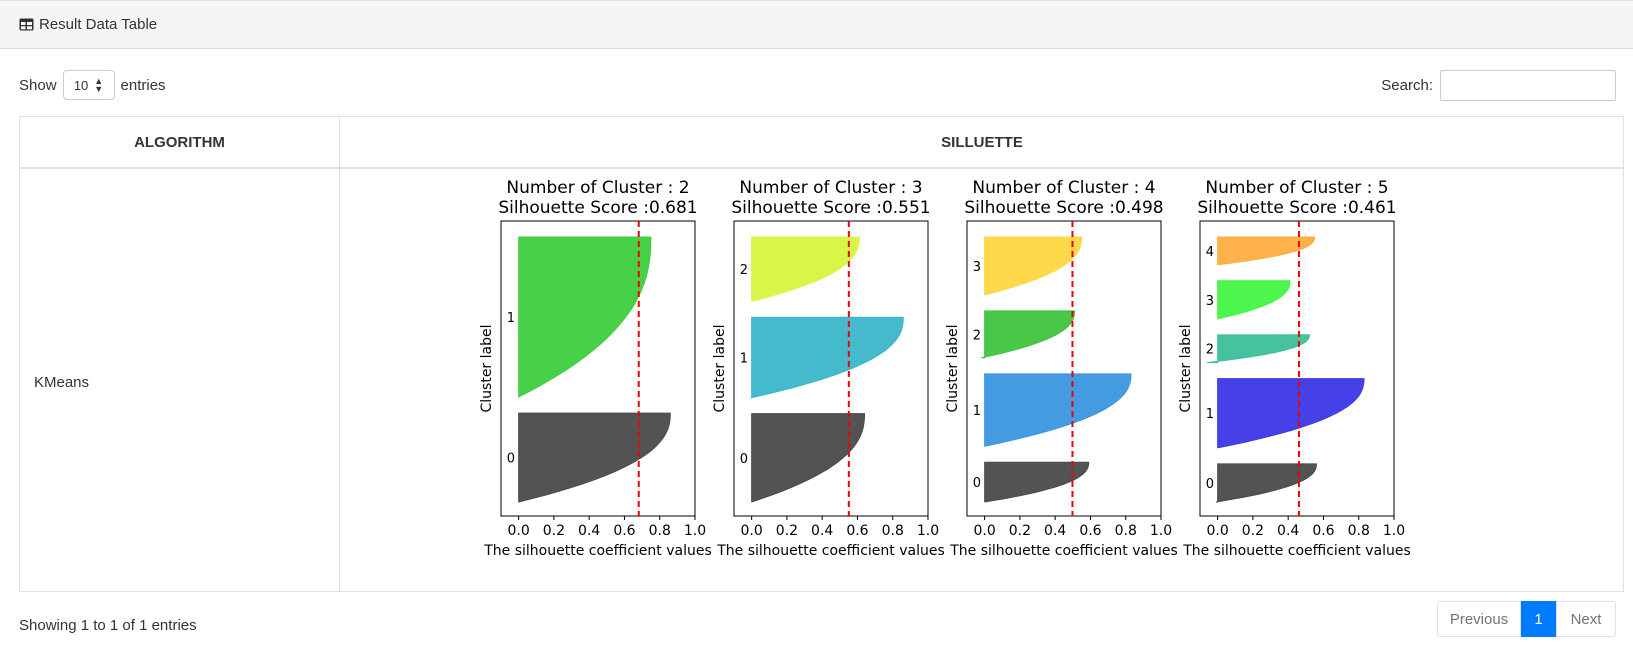 Image resolution: width=1633 pixels, height=646 pixels. Describe the element at coordinates (1538, 619) in the screenshot. I see `page-1-button: 1` at that location.